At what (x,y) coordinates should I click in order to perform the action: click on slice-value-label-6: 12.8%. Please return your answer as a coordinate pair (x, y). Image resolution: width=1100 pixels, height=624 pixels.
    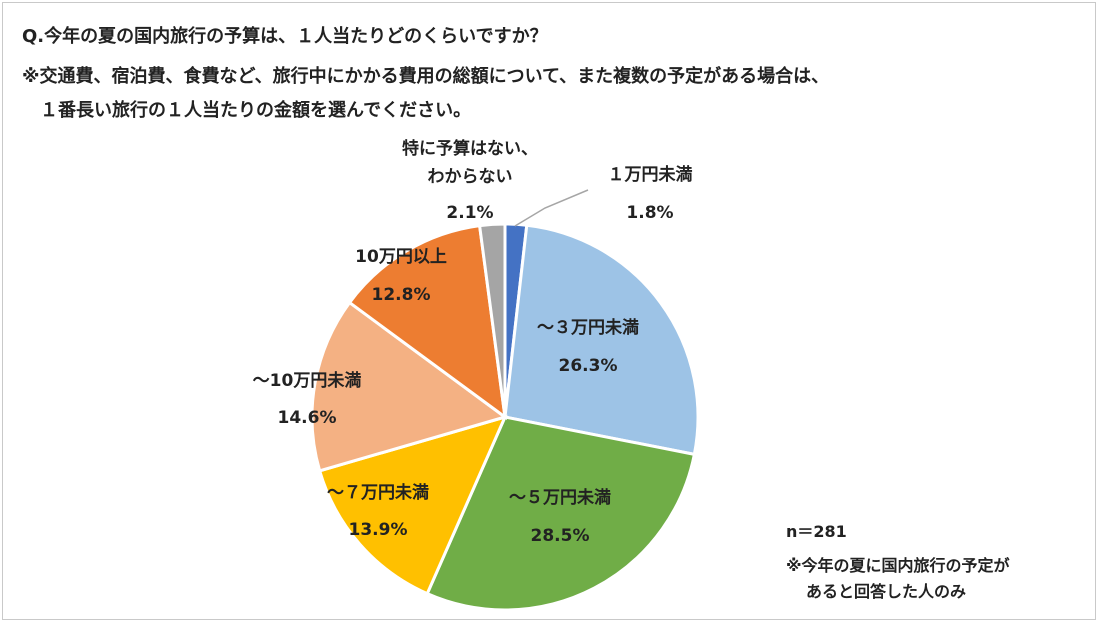
    Looking at the image, I should click on (401, 295).